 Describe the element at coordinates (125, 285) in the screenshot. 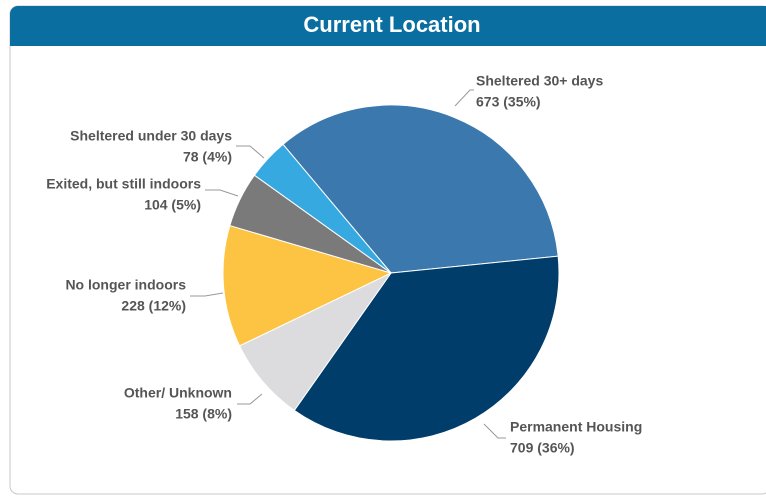

I see `slice-label: No longer indoors` at that location.